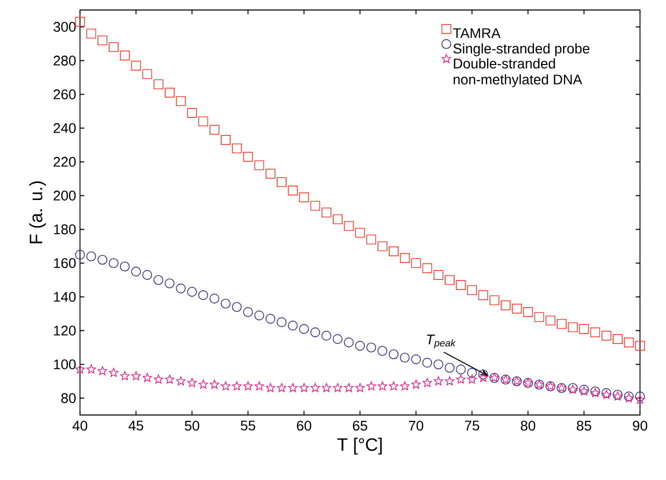 This screenshot has height=480, width=666. What do you see at coordinates (477, 33) in the screenshot?
I see `legend-label: TAMRA` at bounding box center [477, 33].